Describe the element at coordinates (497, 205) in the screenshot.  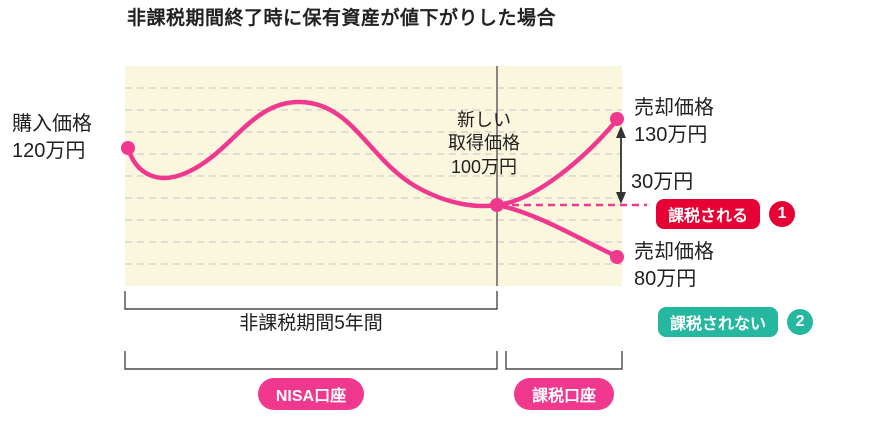
I see `new-acquisition-point` at that location.